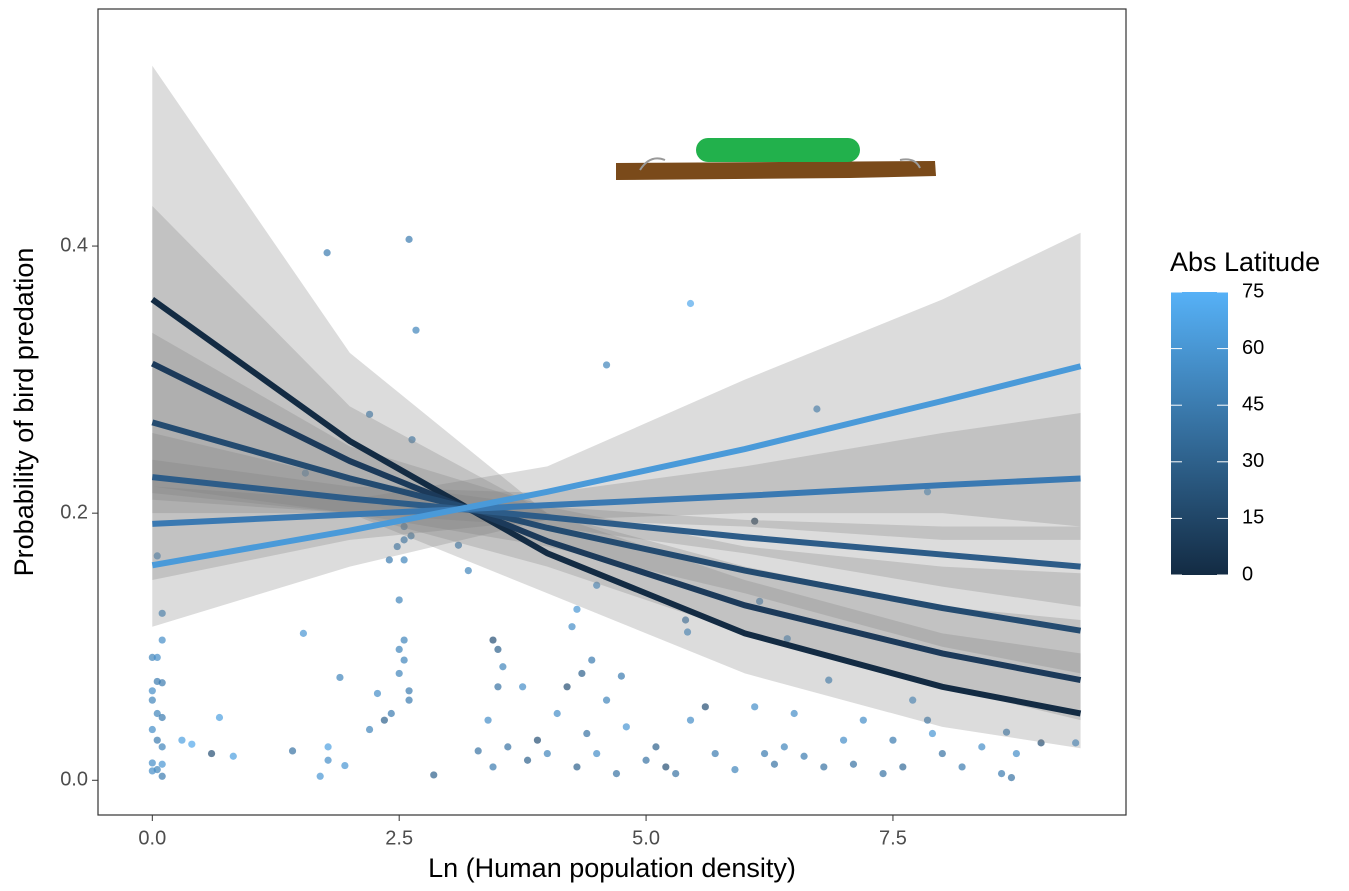 This screenshot has width=1349, height=891. Describe the element at coordinates (612, 868) in the screenshot. I see `x-axis-title: Ln (Human population density)` at that location.